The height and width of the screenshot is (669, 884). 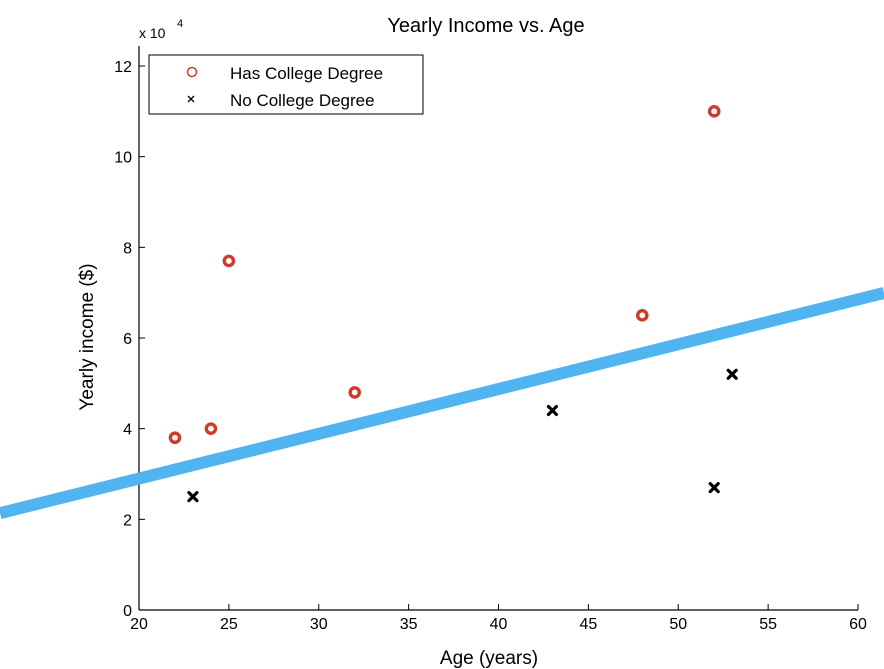 What do you see at coordinates (485, 26) in the screenshot?
I see `chart-title: Yearly Income vs. Age` at bounding box center [485, 26].